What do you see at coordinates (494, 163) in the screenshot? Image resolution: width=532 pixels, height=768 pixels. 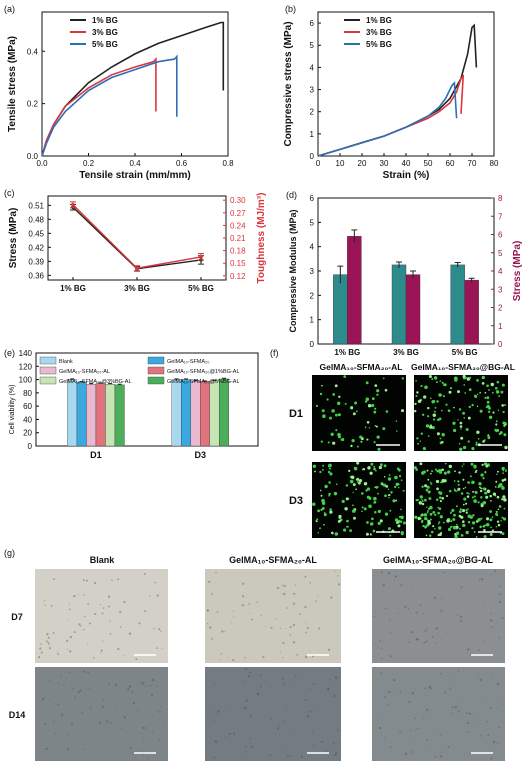 I see `x-tick-label: 80` at bounding box center [494, 163].